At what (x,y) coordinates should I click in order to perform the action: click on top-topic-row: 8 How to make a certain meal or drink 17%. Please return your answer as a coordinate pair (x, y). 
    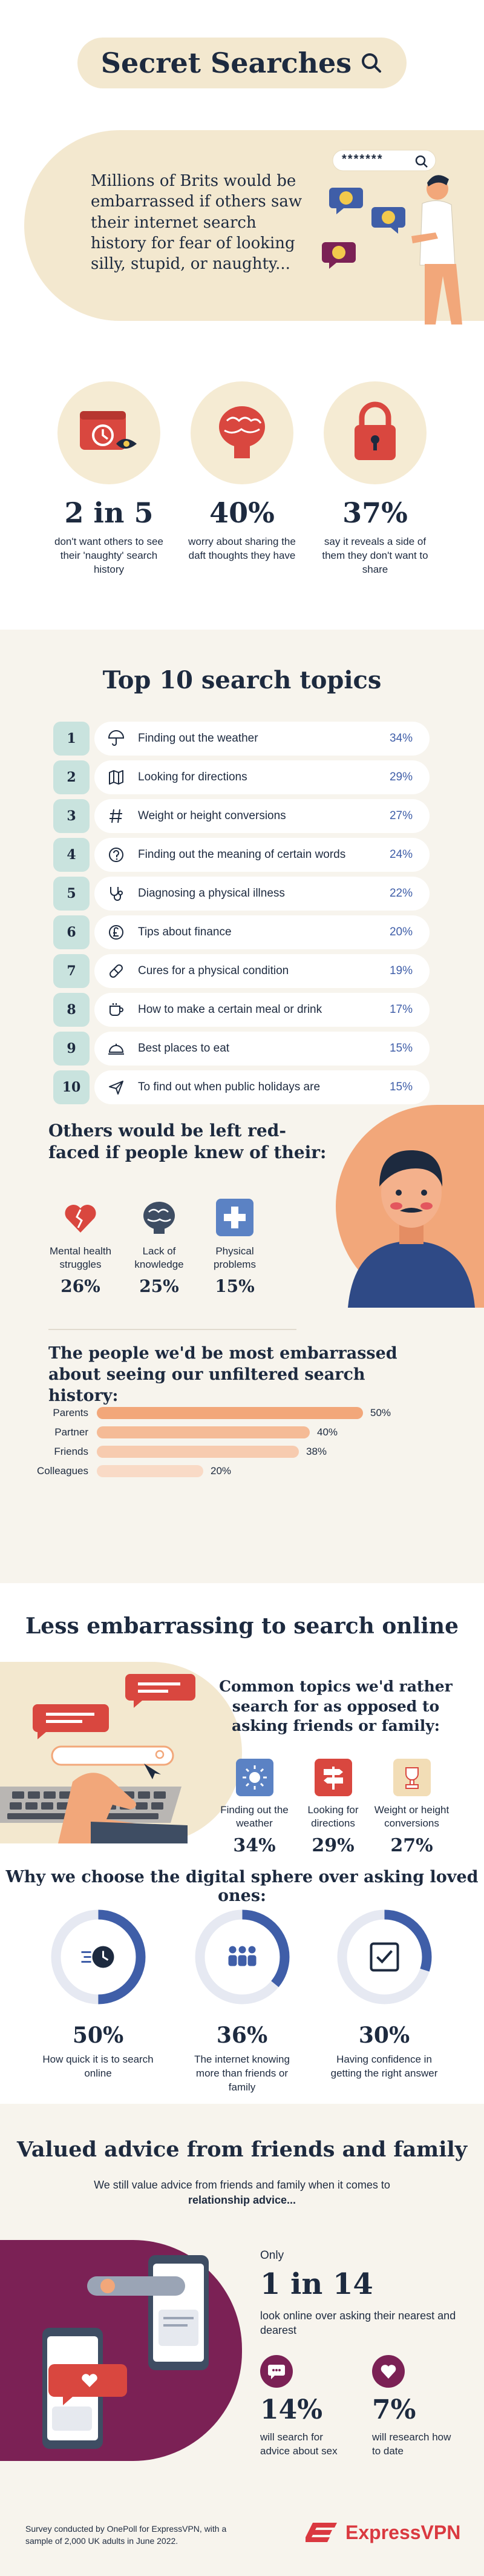
    Looking at the image, I should click on (241, 1010).